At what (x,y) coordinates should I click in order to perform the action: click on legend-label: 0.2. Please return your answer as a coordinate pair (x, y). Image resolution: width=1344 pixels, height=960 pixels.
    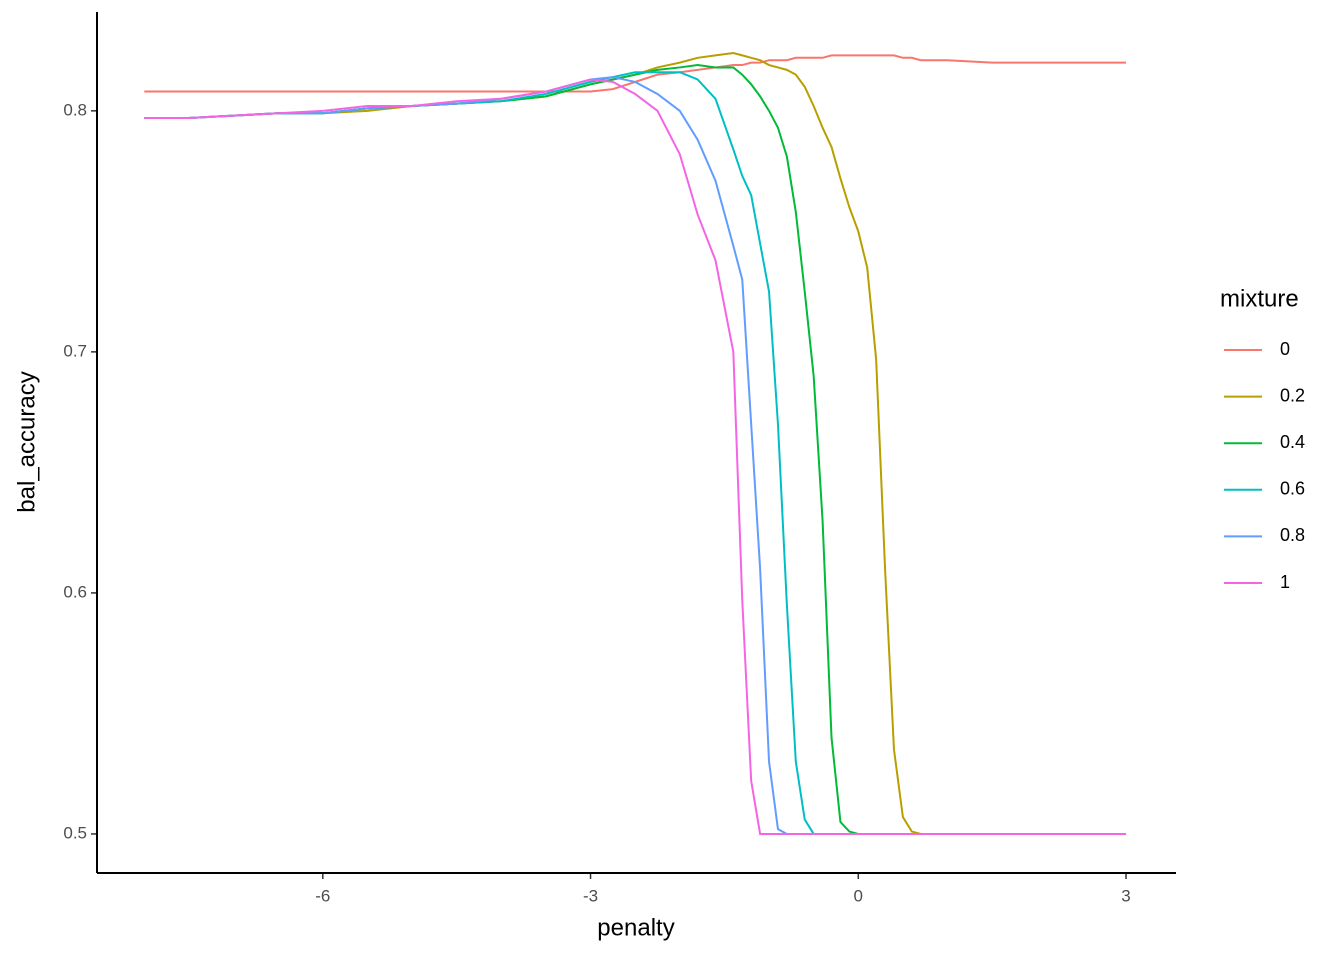
    Looking at the image, I should click on (1292, 395).